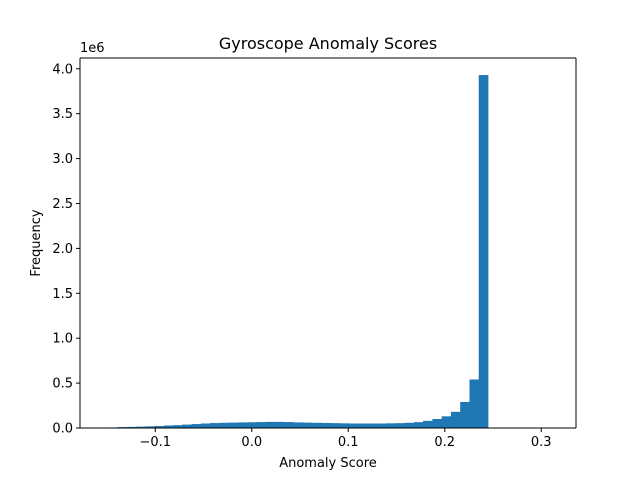  What do you see at coordinates (62, 249) in the screenshot?
I see `y-tick-label: 2.0` at bounding box center [62, 249].